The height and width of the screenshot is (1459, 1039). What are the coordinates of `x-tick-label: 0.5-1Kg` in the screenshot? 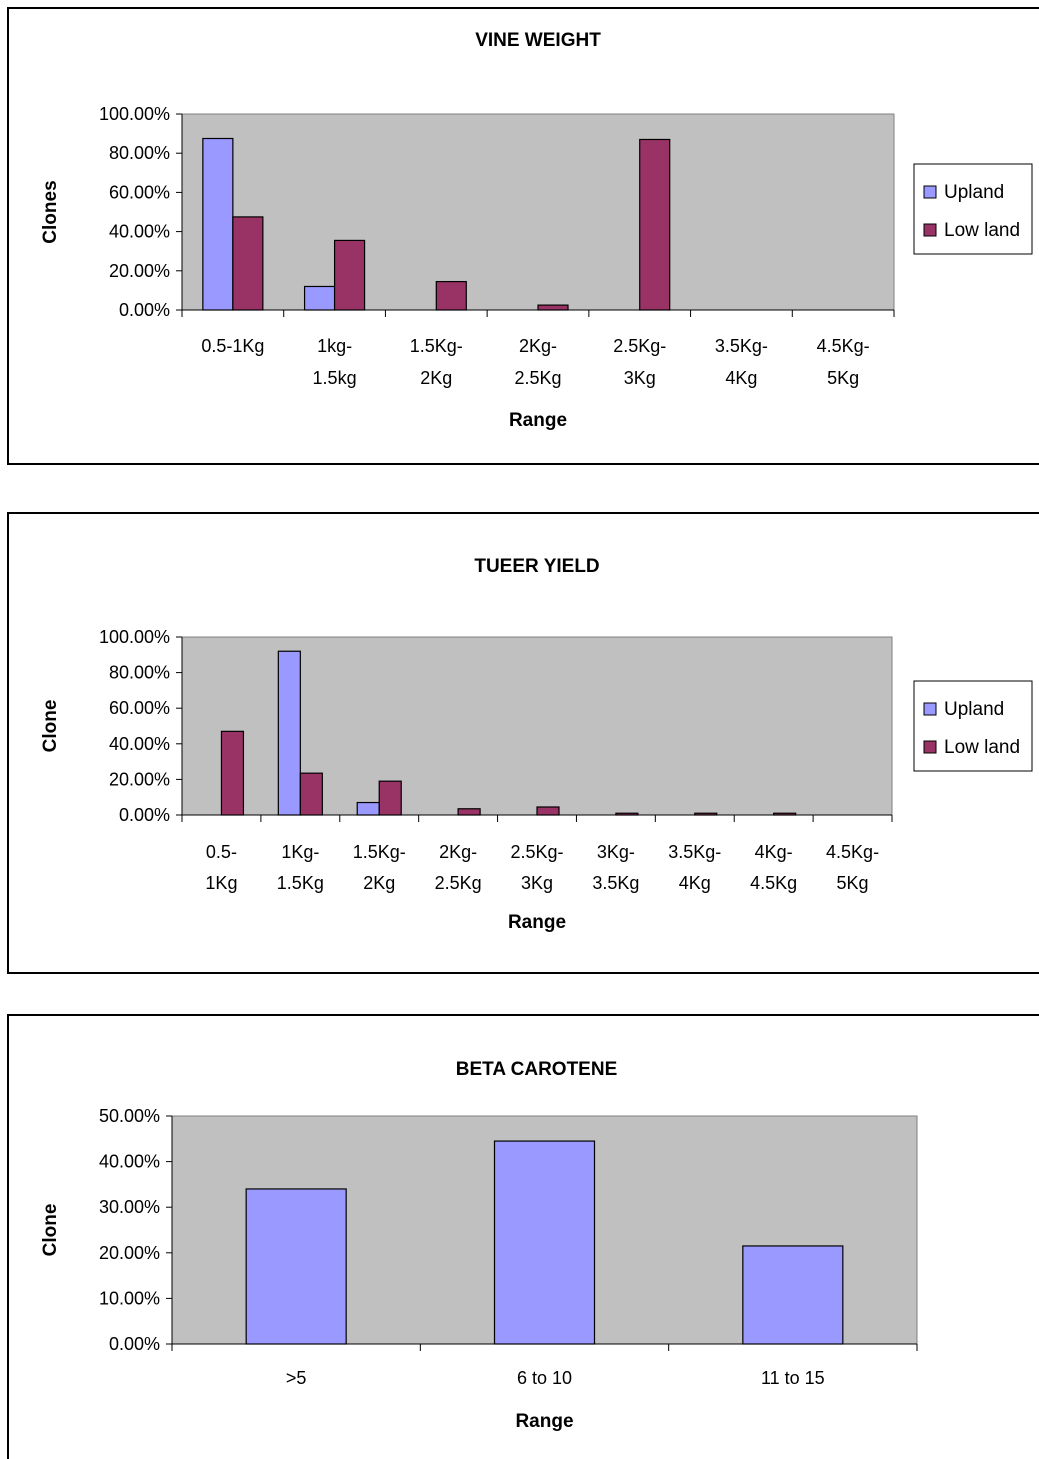 It's located at (232, 346).